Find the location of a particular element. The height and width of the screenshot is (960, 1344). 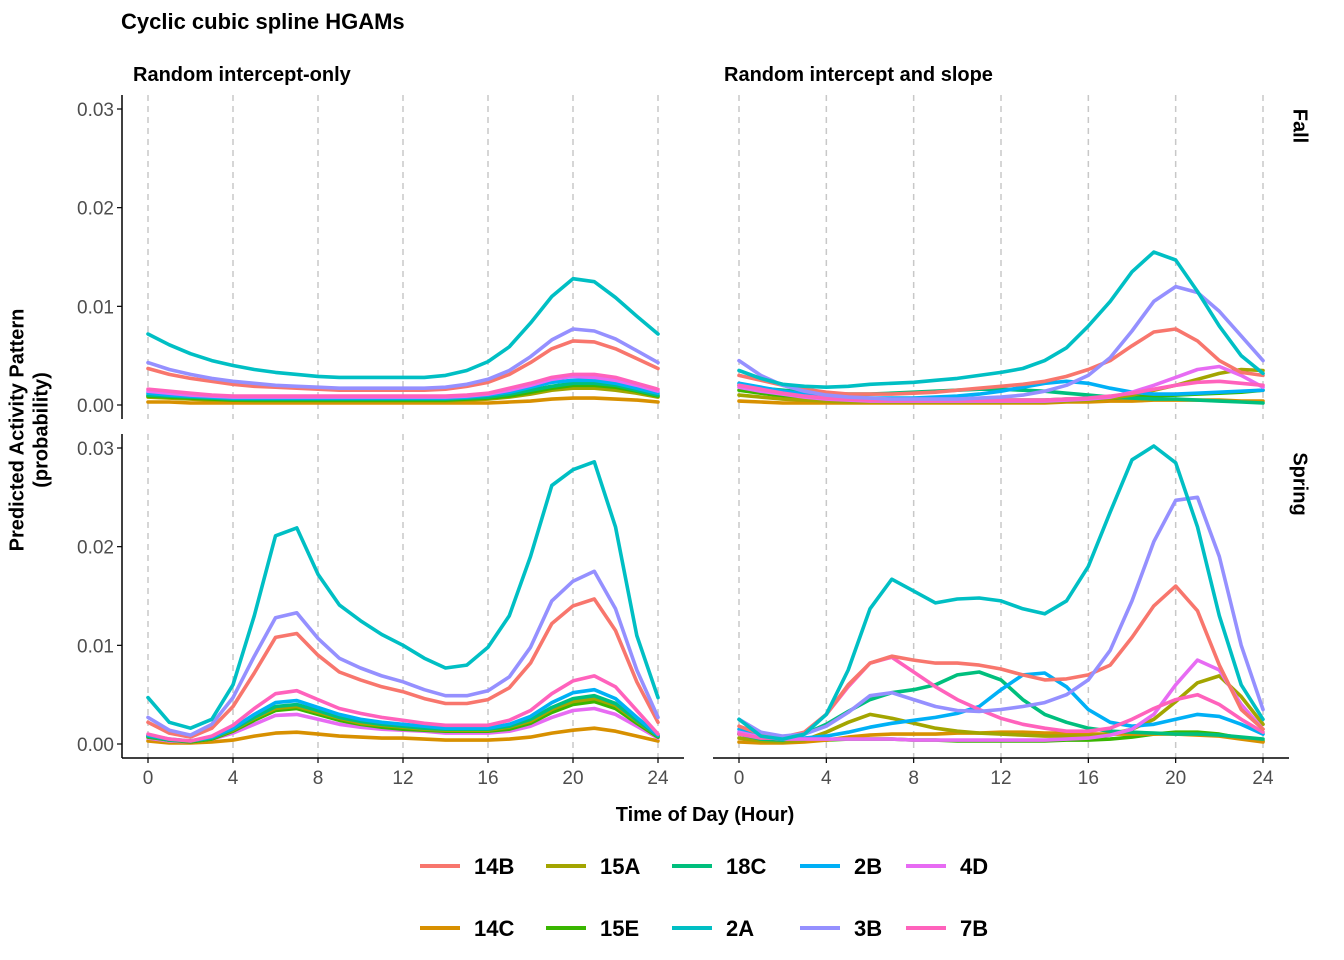

legend-item-14C: 14C is located at coordinates (467, 928).